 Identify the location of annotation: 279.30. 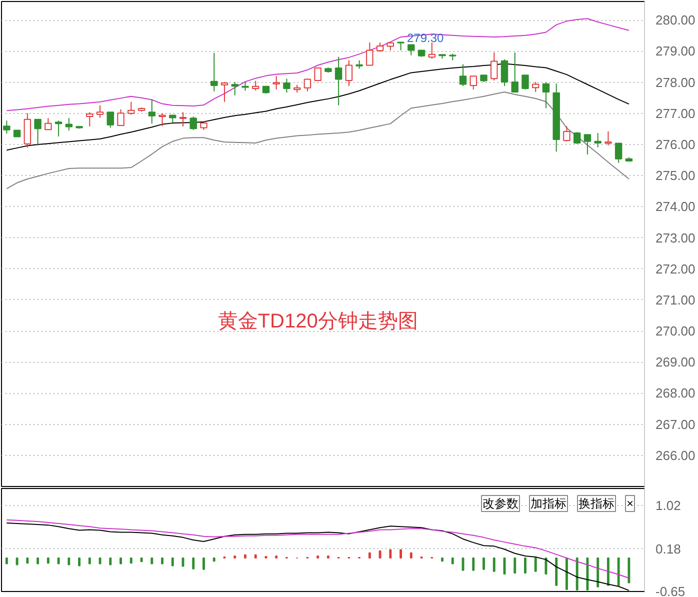
(425, 37).